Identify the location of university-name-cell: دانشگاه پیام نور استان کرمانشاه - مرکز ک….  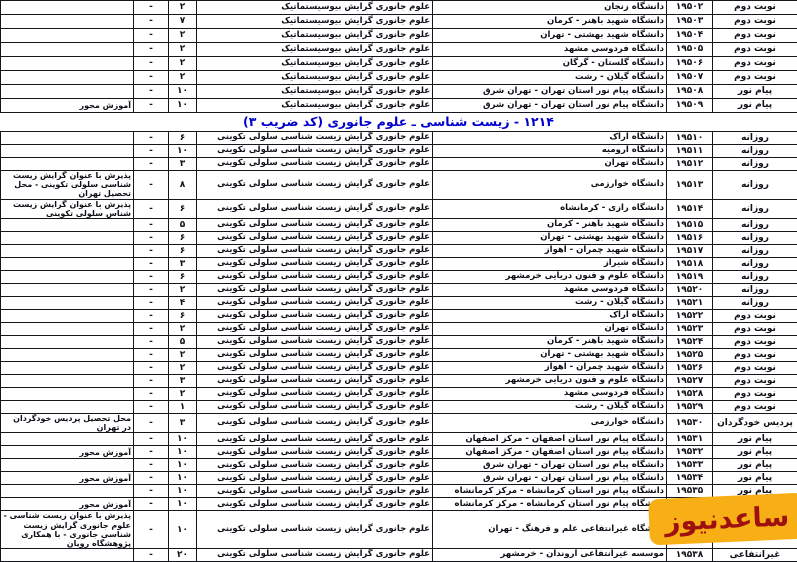
(549, 491).